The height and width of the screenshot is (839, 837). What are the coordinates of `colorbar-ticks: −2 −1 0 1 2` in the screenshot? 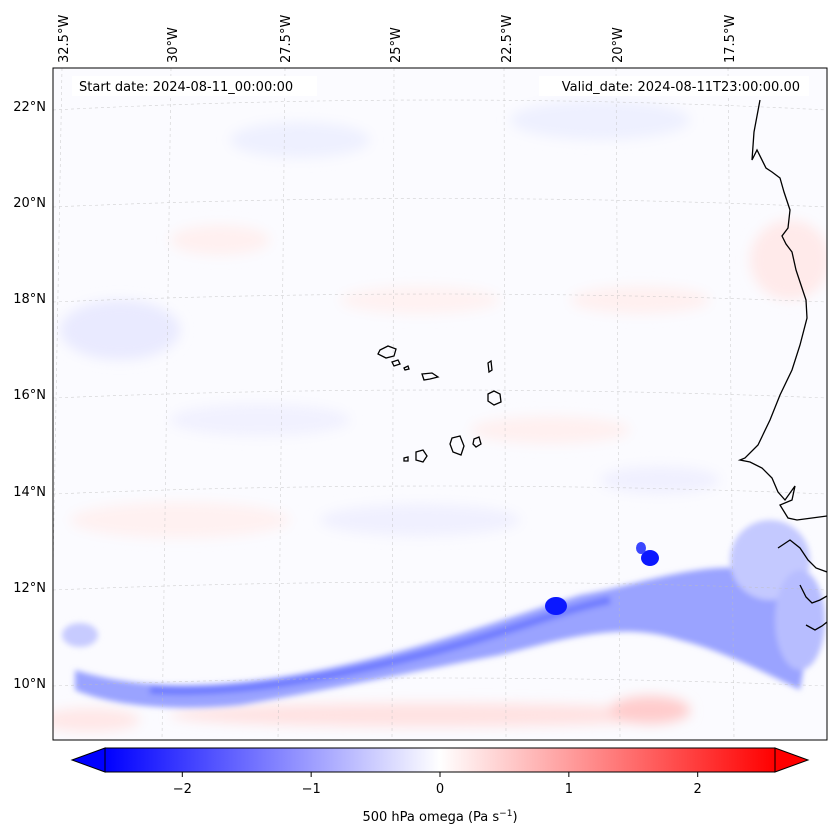 It's located at (437, 784).